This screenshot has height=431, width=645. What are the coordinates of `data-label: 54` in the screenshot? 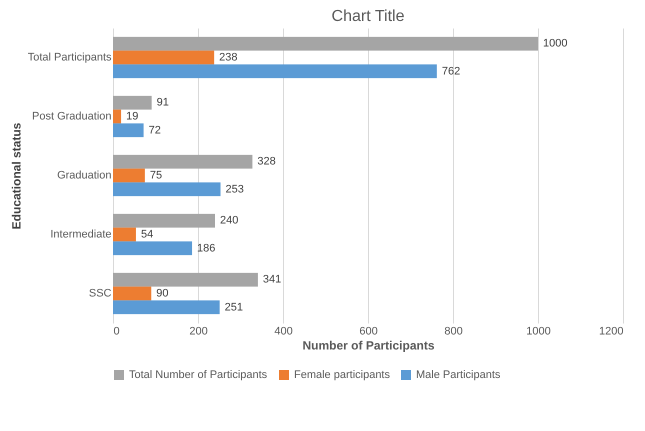 It's located at (147, 234).